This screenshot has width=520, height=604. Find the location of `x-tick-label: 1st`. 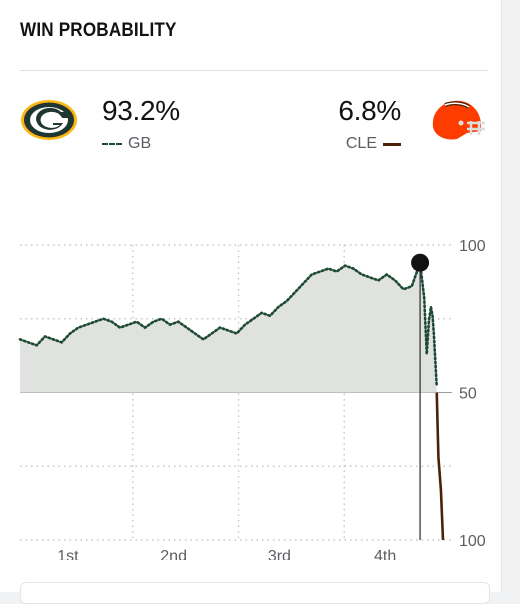

x-tick-label: 1st is located at coordinates (68, 554).